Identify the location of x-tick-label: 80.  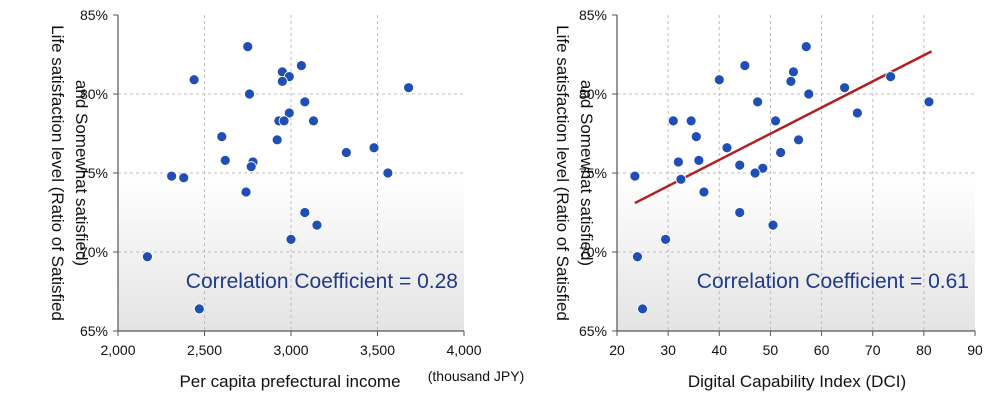
(924, 350).